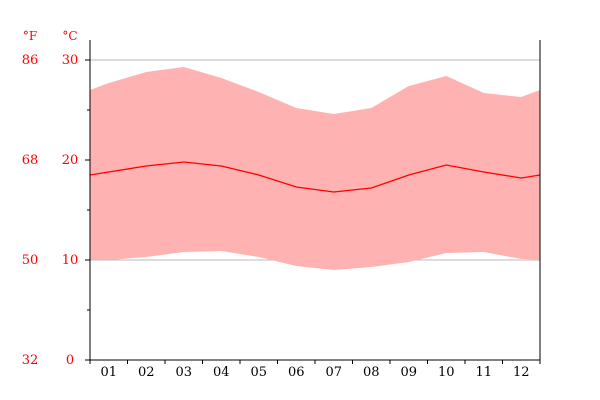 The height and width of the screenshot is (400, 600). I want to click on month-tick-label: 10, so click(446, 372).